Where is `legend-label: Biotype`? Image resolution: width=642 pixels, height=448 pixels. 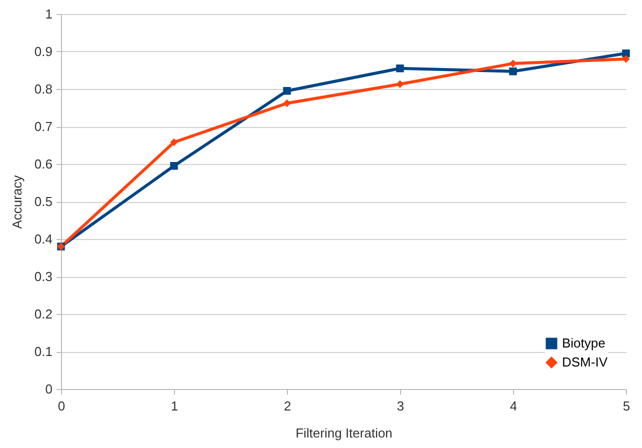
legend-label: Biotype is located at coordinates (584, 343).